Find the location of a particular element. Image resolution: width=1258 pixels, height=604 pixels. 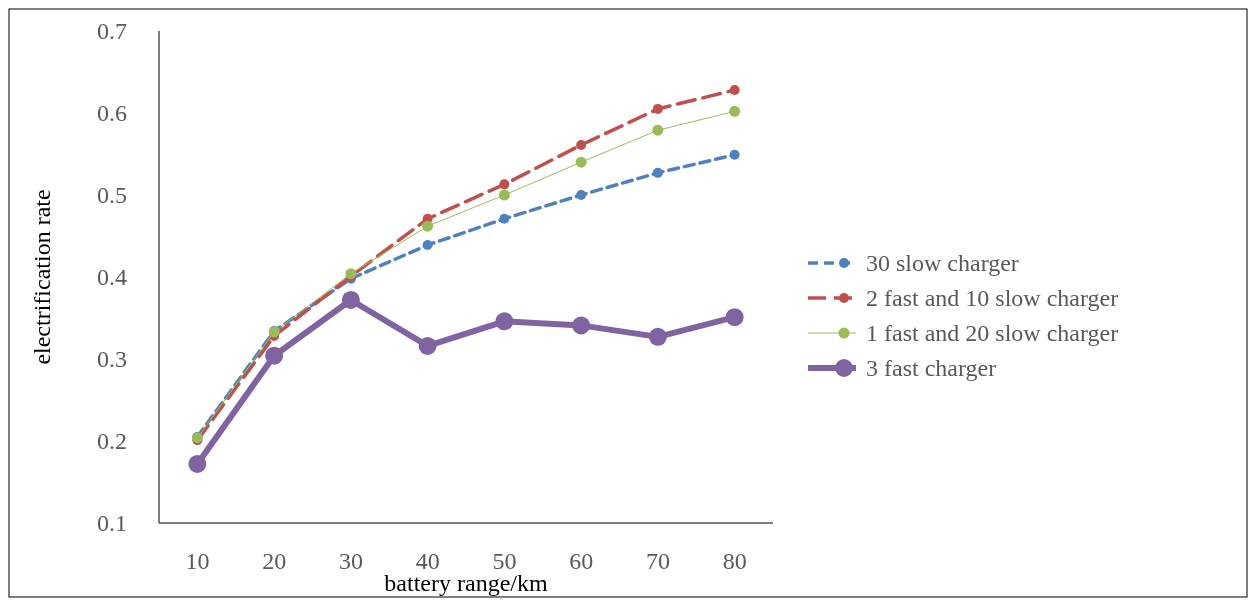

x-tick-label: 10 is located at coordinates (197, 561).